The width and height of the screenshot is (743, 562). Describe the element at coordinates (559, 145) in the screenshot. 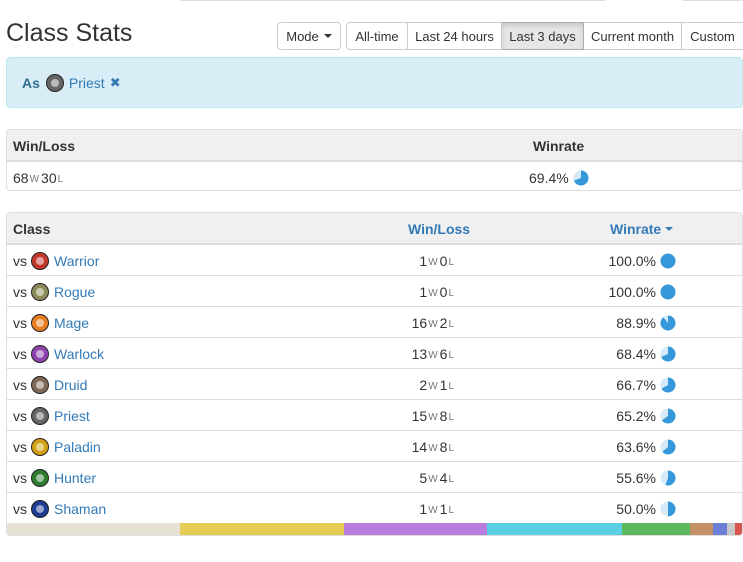

I see `summary-winrate-header: Winrate` at that location.